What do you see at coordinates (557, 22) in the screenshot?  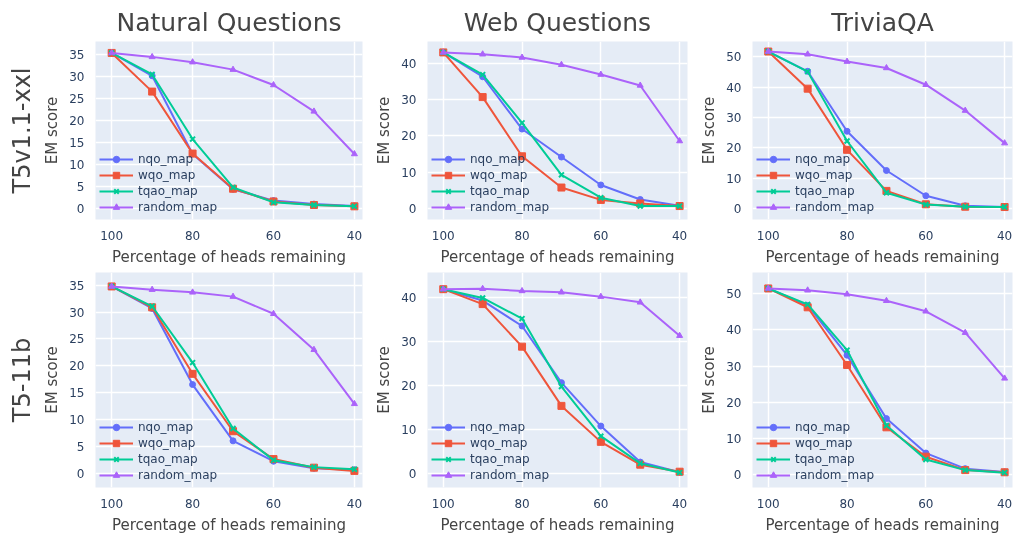 I see `chart-title: Web Questions` at bounding box center [557, 22].